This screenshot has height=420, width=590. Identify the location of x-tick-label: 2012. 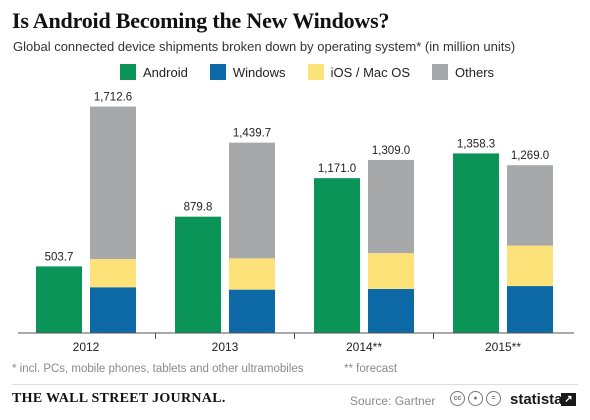
(86, 347).